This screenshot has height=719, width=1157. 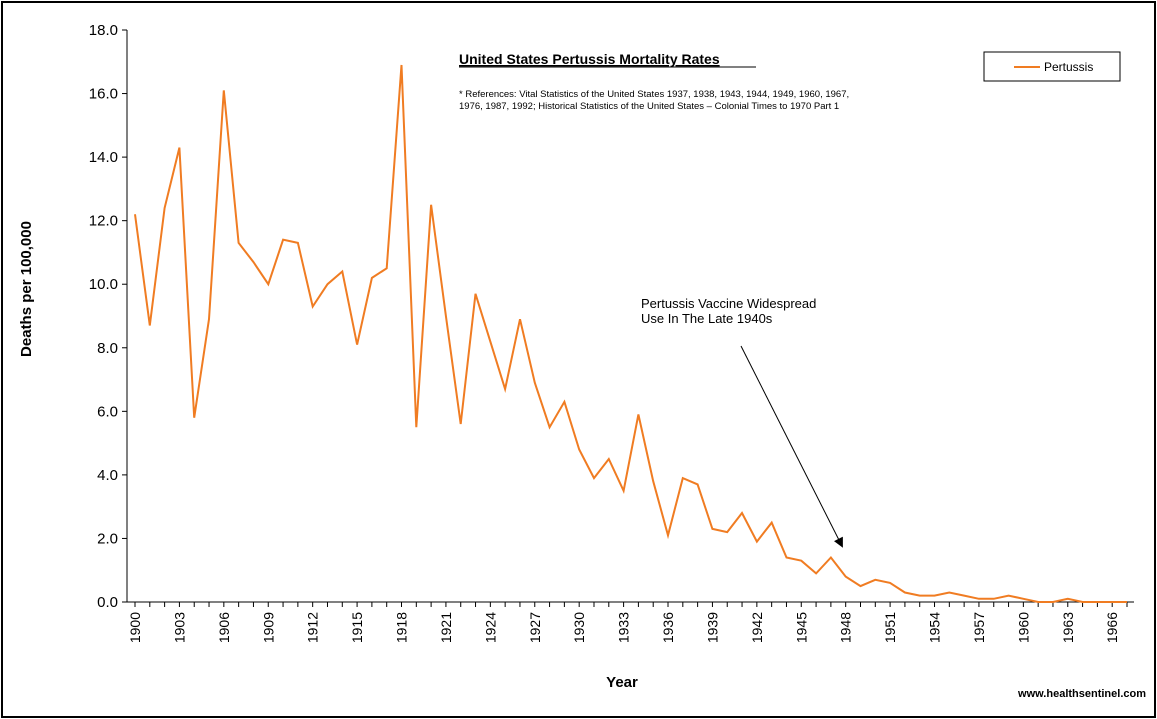 What do you see at coordinates (668, 627) in the screenshot?
I see `x-tick-label: 1936` at bounding box center [668, 627].